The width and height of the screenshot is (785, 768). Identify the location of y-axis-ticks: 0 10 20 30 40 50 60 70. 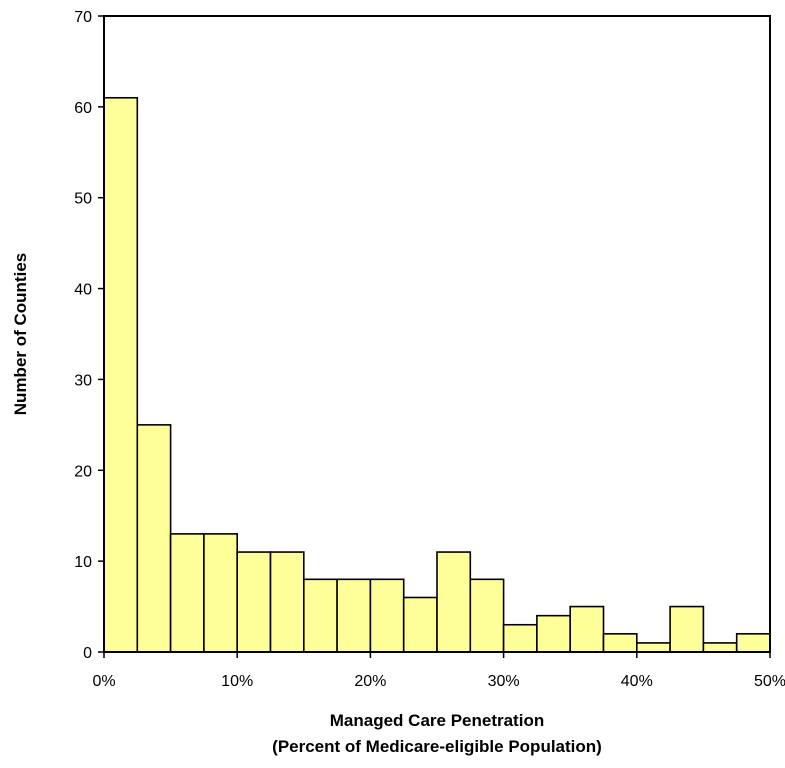
(89, 335).